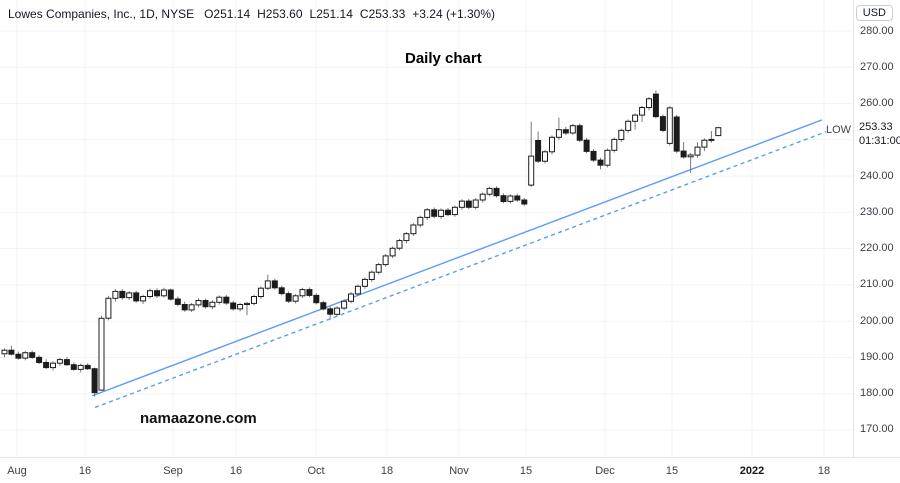 The width and height of the screenshot is (900, 483). I want to click on ohlc-low-value: L251.14, so click(331, 14).